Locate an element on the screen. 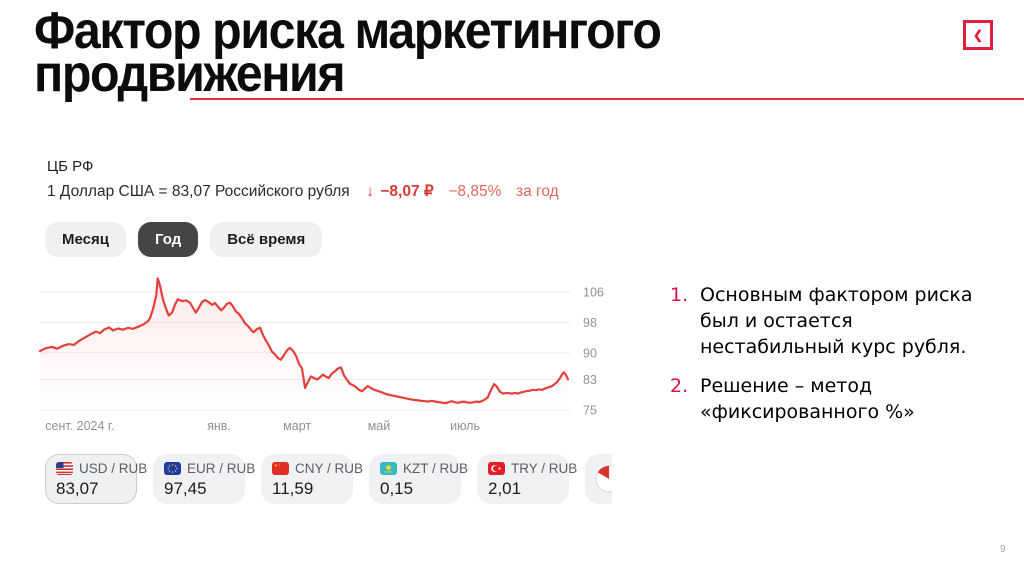 The image size is (1024, 574). us-flag-icon is located at coordinates (64, 468).